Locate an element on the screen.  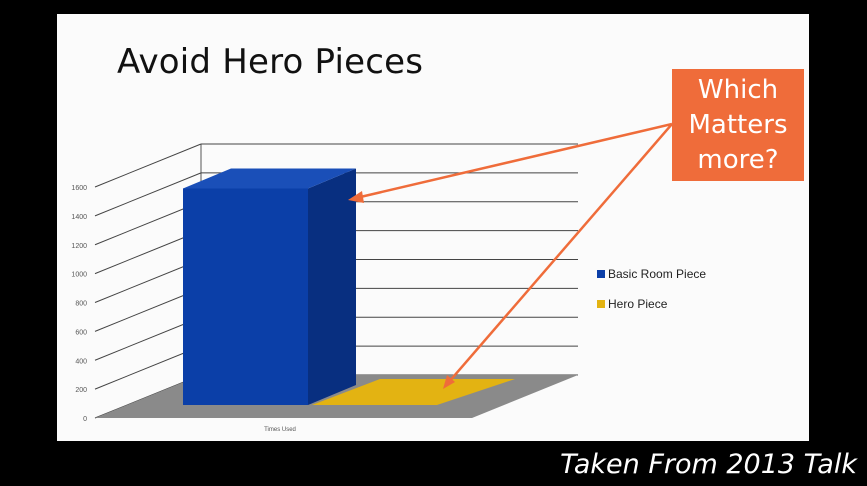
slide-title: Avoid Hero Pieces is located at coordinates (270, 62).